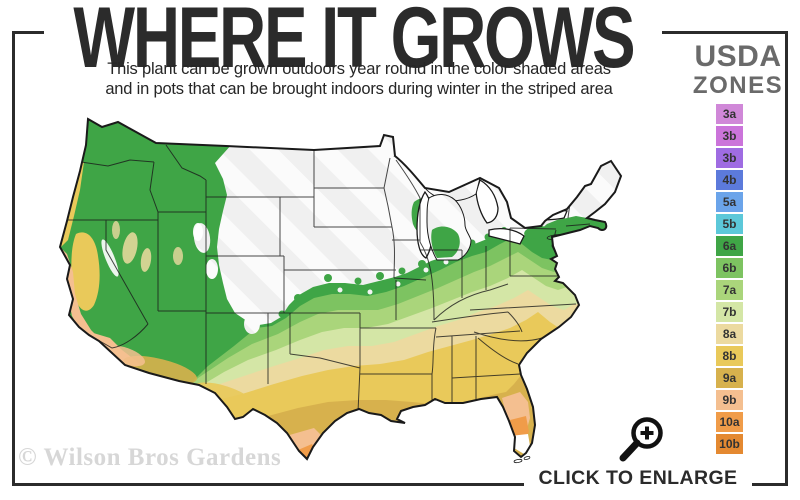 The image size is (800, 500). Describe the element at coordinates (729, 268) in the screenshot. I see `legend-zone-swatch-7-6b: 6b` at that location.